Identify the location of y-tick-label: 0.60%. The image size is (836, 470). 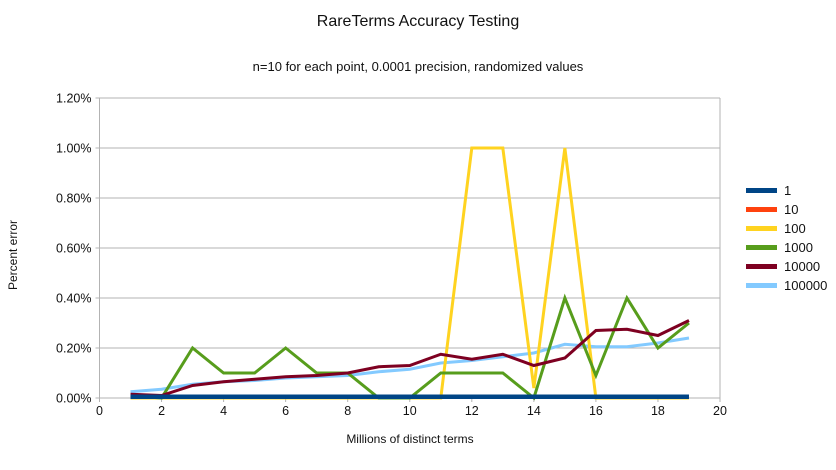
(73, 249).